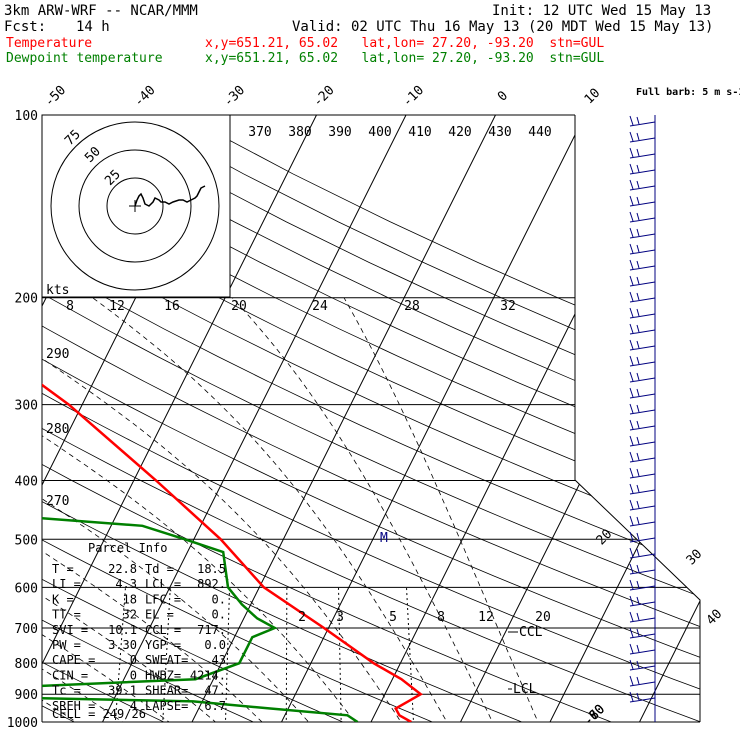  What do you see at coordinates (159, 615) in the screenshot?
I see `parcel-key: EL =` at bounding box center [159, 615].